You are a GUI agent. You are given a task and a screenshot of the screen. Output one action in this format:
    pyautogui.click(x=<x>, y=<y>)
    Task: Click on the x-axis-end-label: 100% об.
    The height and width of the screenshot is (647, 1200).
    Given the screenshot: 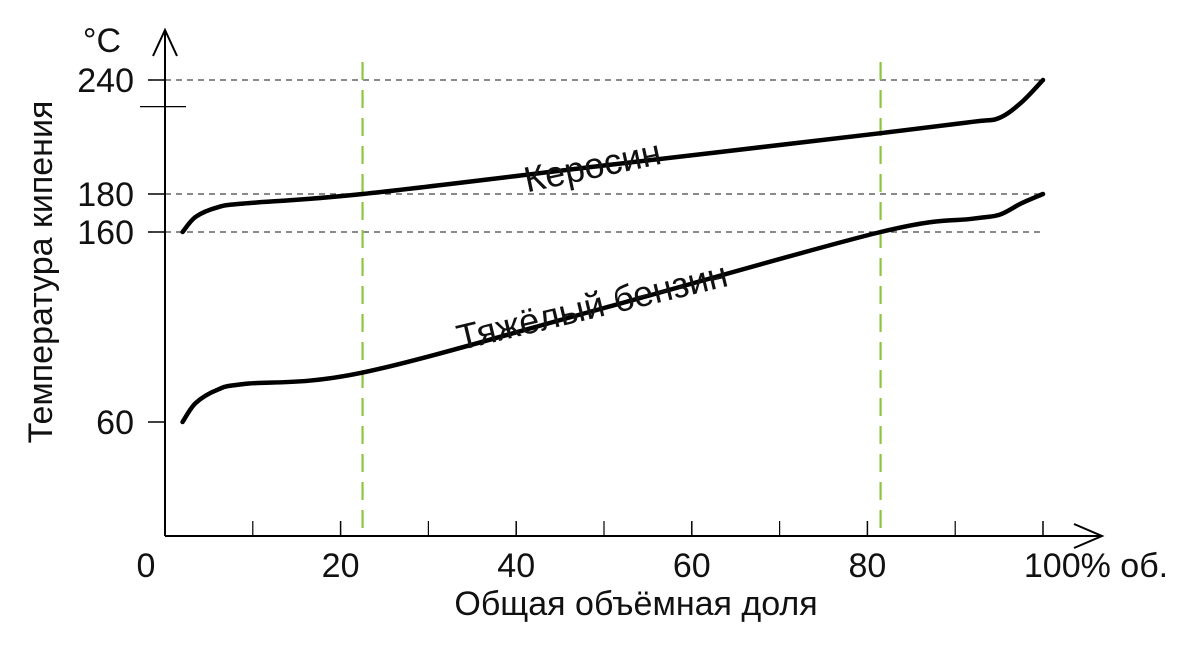 What is the action you would take?
    pyautogui.click(x=1096, y=566)
    